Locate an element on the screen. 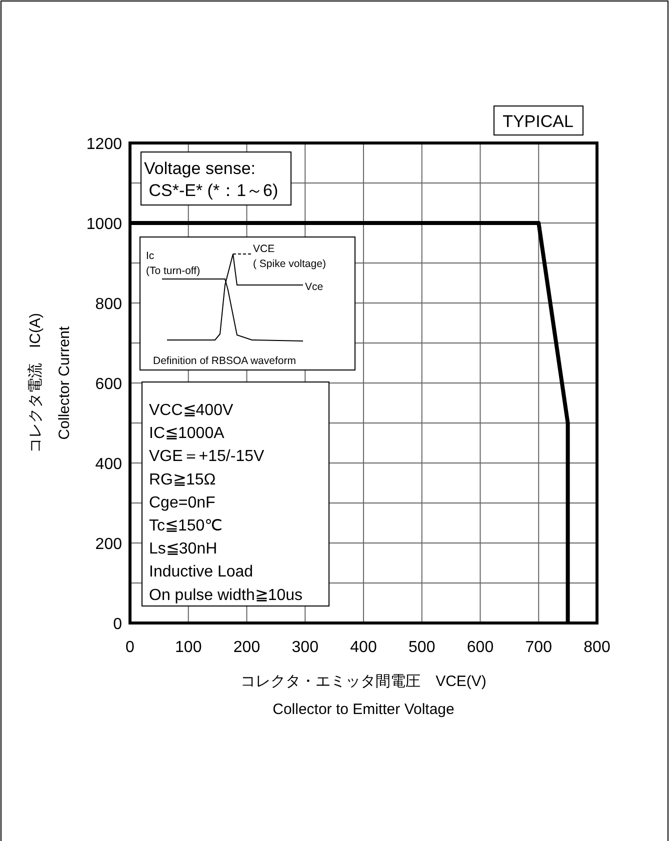  annotation: VCE ( Spike voltage) is located at coordinates (289, 256).